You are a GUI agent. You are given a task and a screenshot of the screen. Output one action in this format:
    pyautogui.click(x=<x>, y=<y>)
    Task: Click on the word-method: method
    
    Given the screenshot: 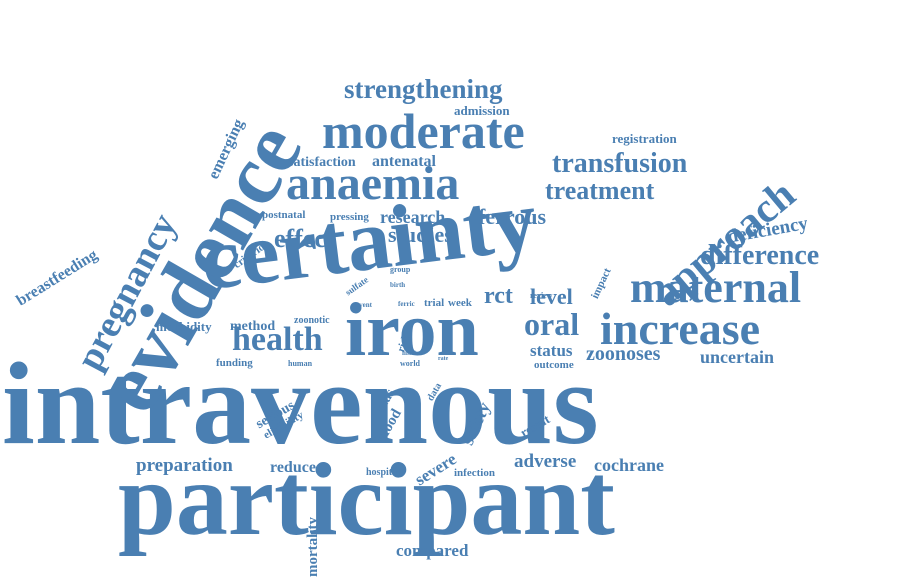 What is the action you would take?
    pyautogui.click(x=253, y=326)
    